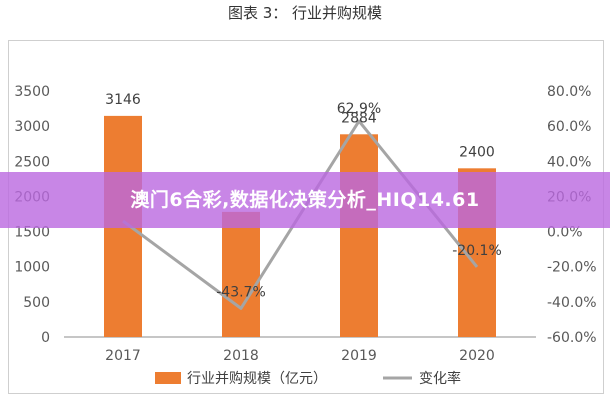  I want to click on x-tick-label: 2018, so click(241, 356).